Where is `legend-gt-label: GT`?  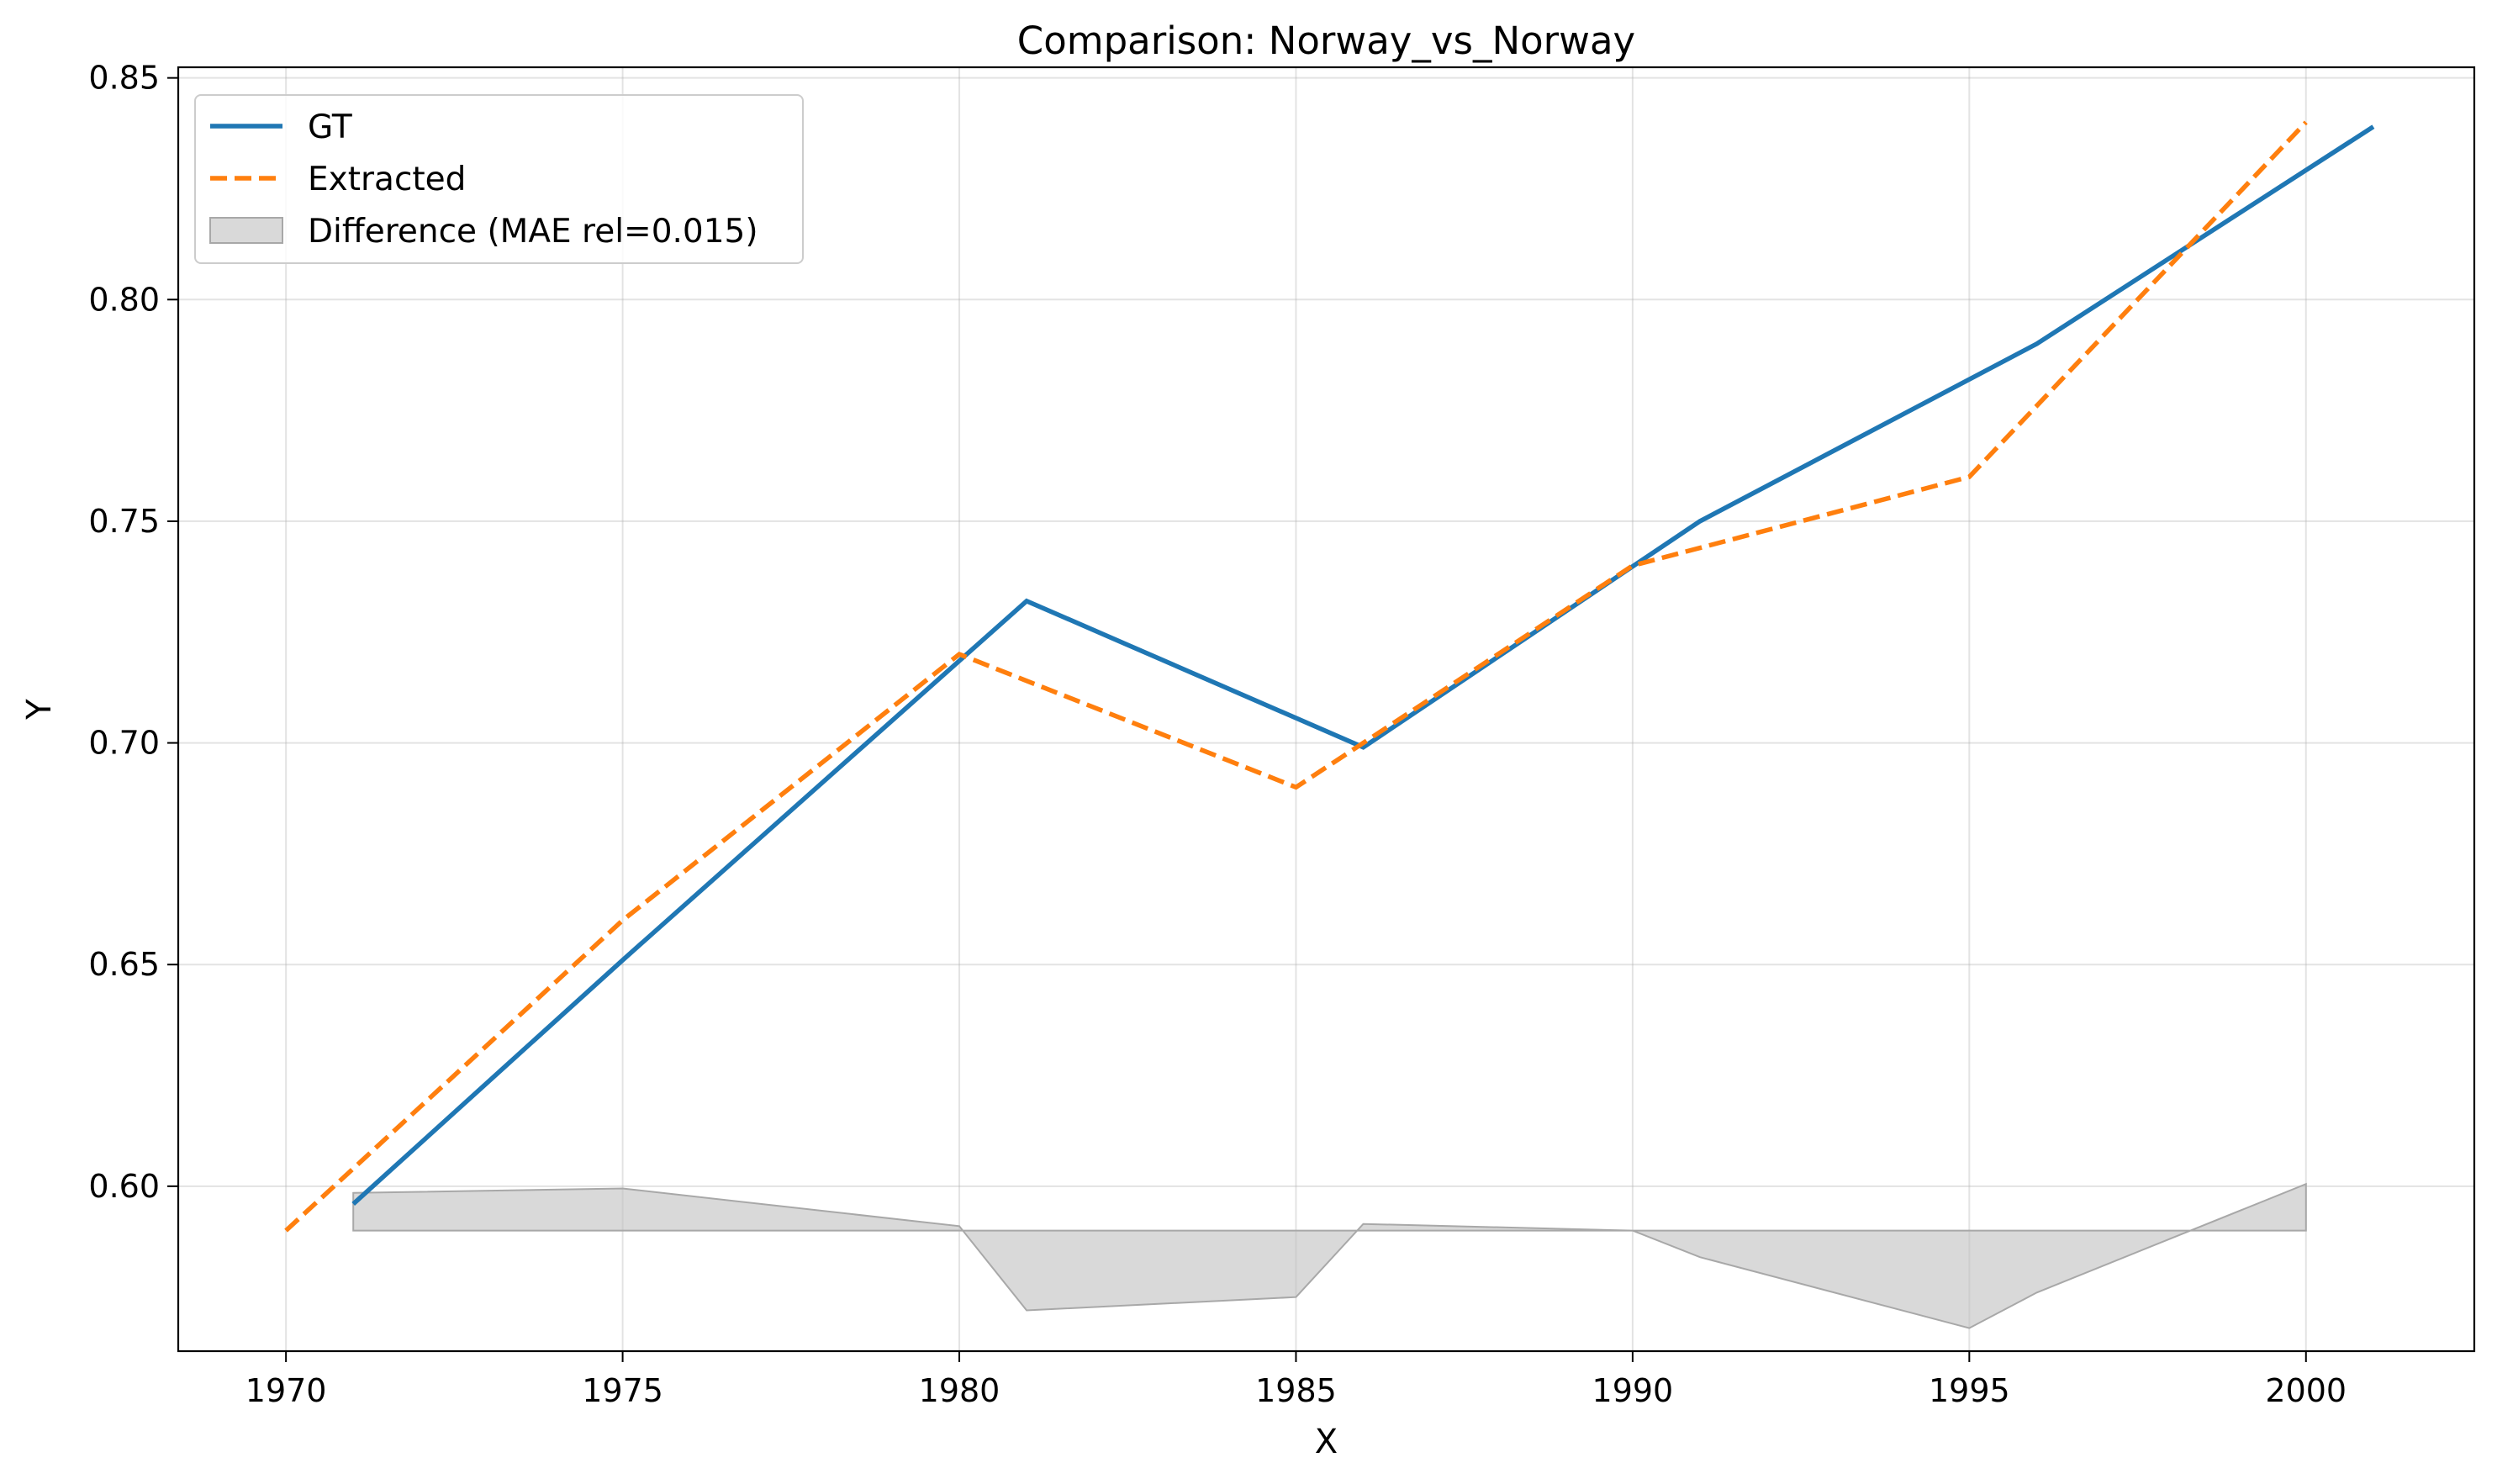
legend-gt-label: GT is located at coordinates (330, 127).